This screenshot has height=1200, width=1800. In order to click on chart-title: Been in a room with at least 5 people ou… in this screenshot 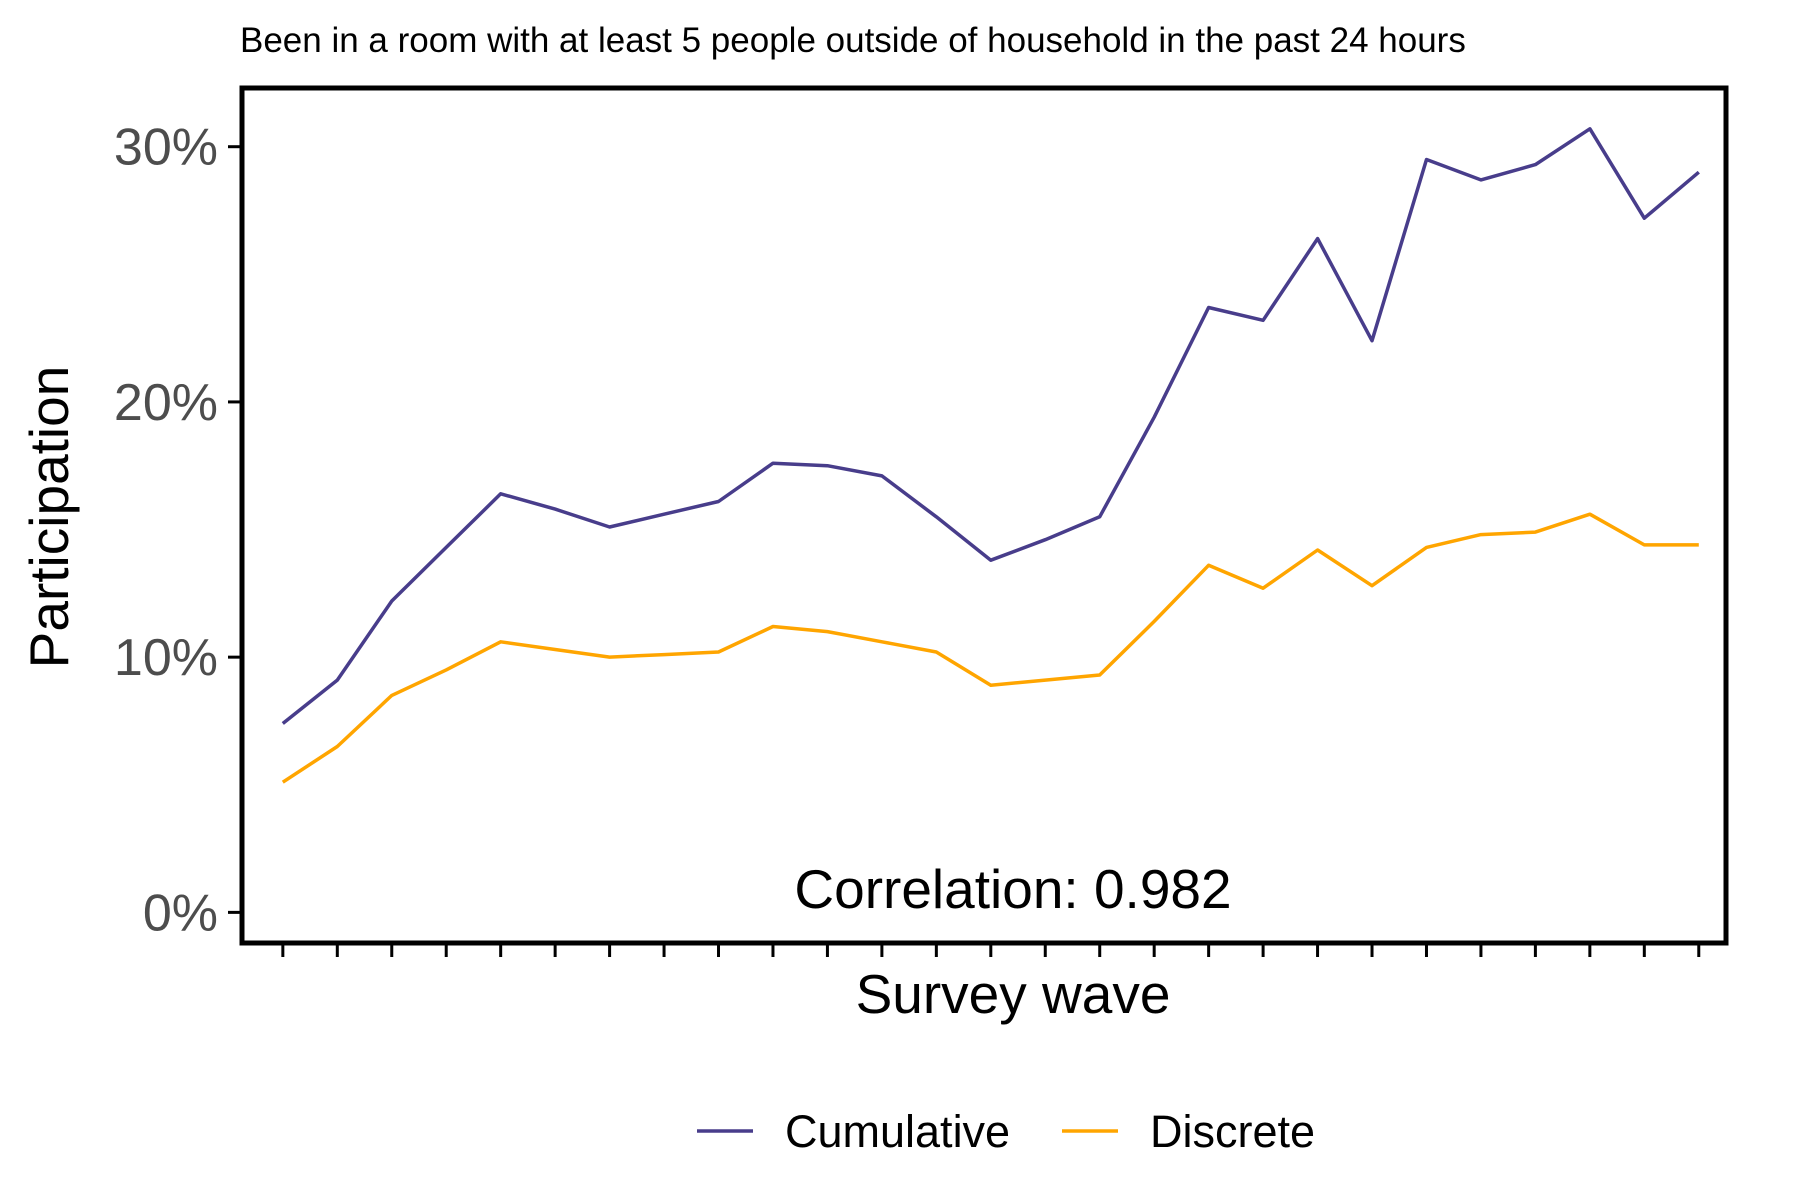, I will do `click(853, 40)`.